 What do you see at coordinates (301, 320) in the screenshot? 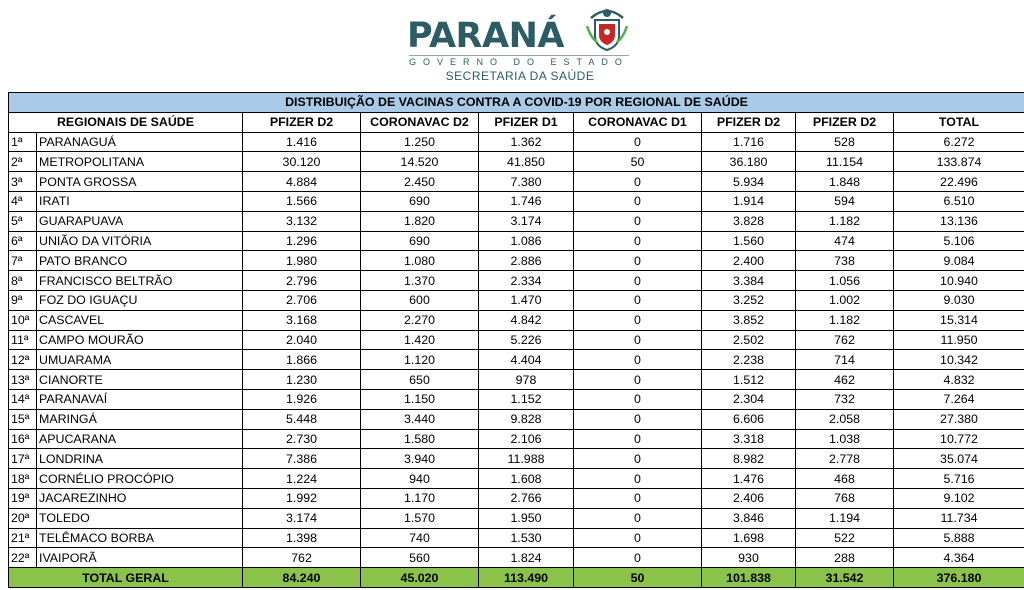
I see `pfizer-d2-cell: 3.168` at bounding box center [301, 320].